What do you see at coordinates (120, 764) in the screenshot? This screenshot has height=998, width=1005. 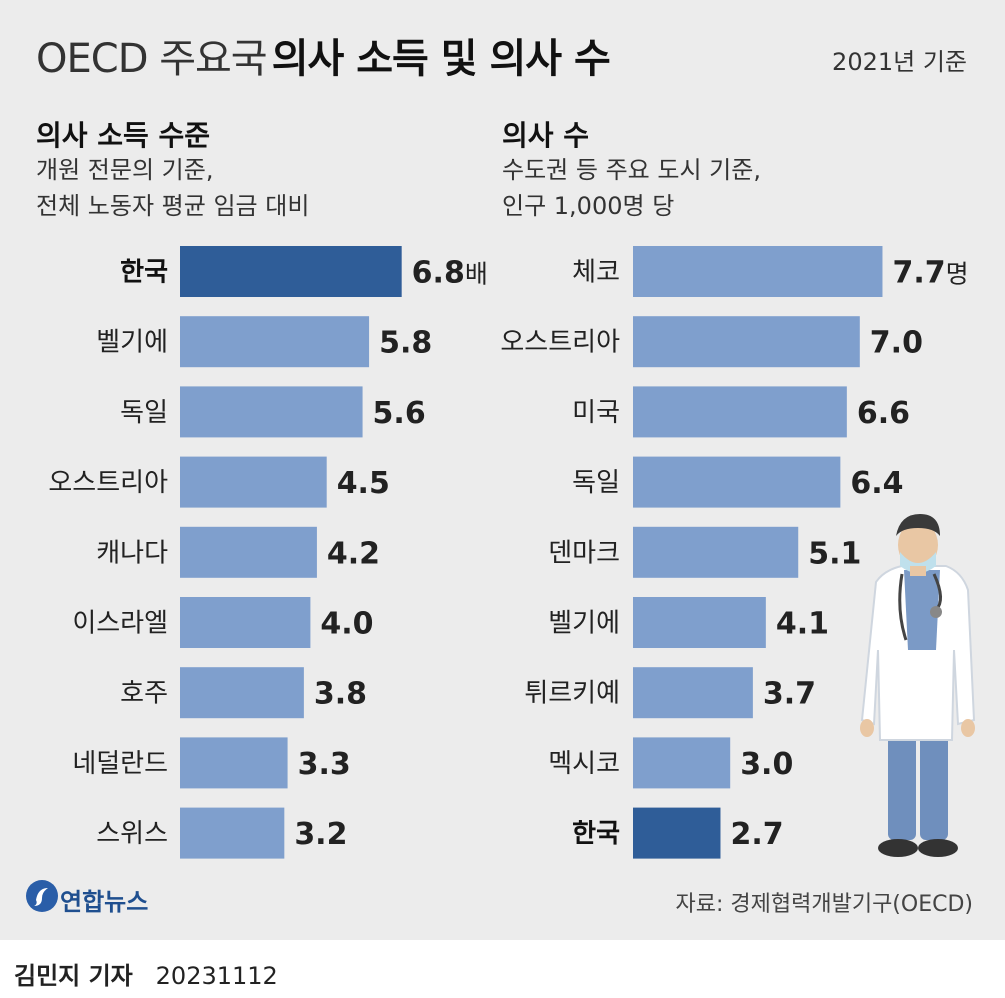 I see `left-category-label: 네덜란드` at bounding box center [120, 764].